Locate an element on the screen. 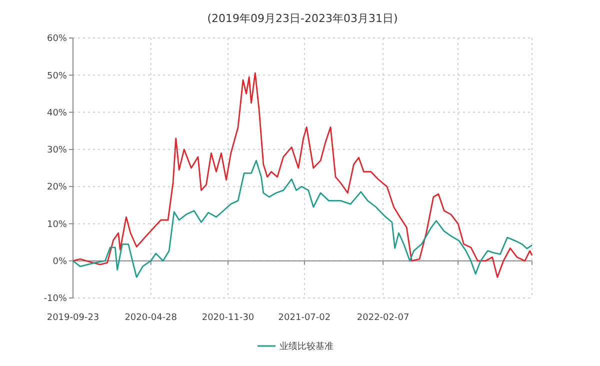 This screenshot has height=366, width=600. y-tick-label: 20% is located at coordinates (57, 187).